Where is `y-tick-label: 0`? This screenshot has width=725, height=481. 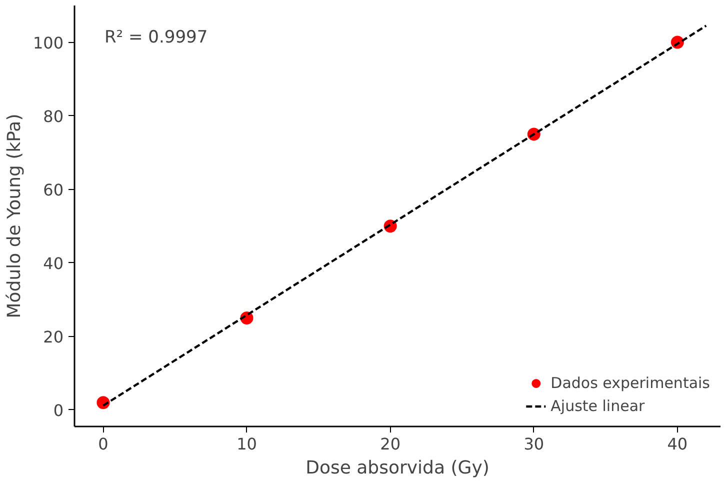
y-tick-label: 0 is located at coordinates (58, 410).